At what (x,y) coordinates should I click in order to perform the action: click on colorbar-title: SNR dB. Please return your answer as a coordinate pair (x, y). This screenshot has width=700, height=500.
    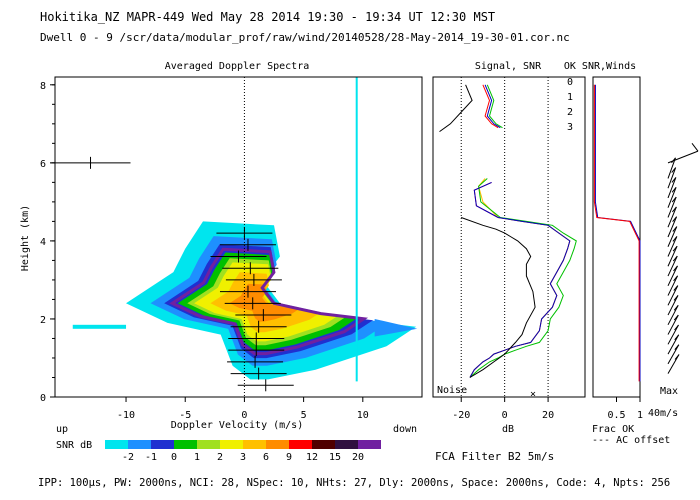
    Looking at the image, I should click on (74, 445).